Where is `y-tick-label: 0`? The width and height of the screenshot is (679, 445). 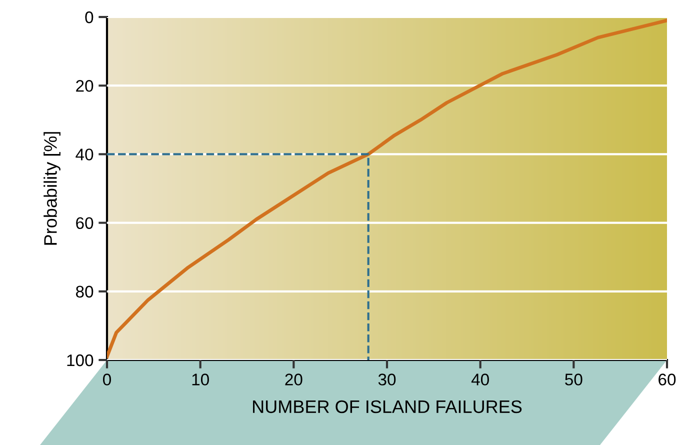
y-tick-label: 0 is located at coordinates (89, 17).